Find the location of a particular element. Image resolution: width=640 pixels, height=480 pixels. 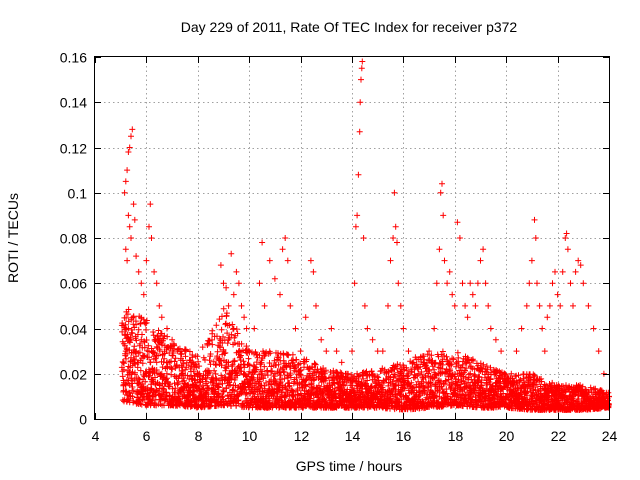

y-tick-label: 0.14 is located at coordinates (73, 103).